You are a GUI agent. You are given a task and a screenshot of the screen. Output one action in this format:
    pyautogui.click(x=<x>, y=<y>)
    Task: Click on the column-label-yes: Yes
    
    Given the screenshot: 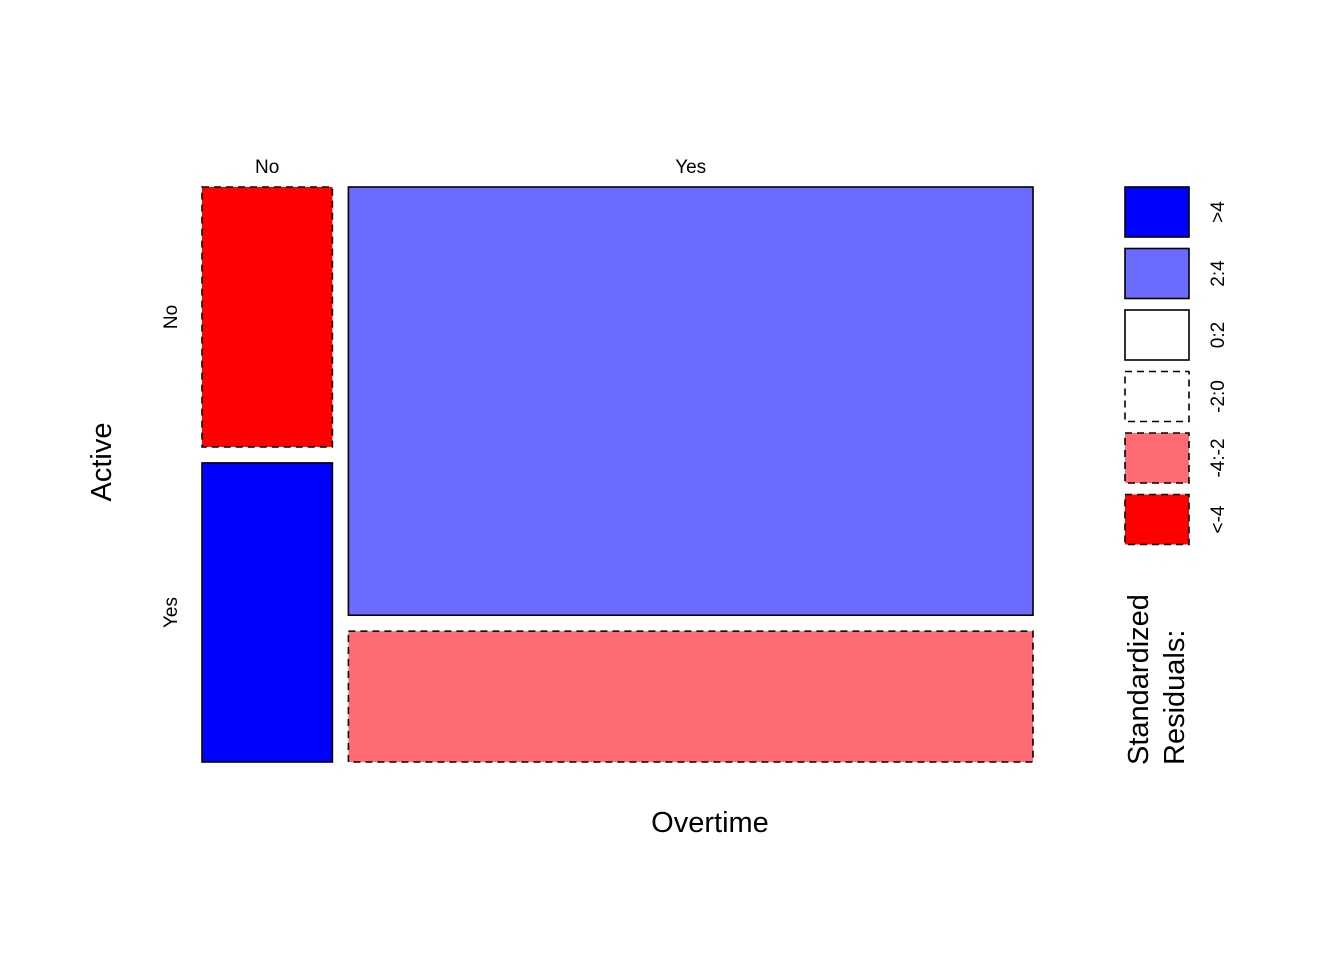 What is the action you would take?
    pyautogui.click(x=690, y=167)
    